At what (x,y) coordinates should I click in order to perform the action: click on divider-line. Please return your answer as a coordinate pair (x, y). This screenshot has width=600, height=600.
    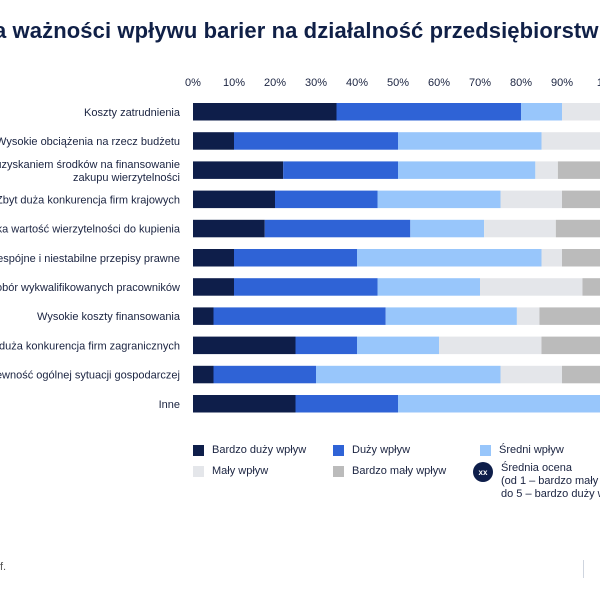
    Looking at the image, I should click on (583, 569).